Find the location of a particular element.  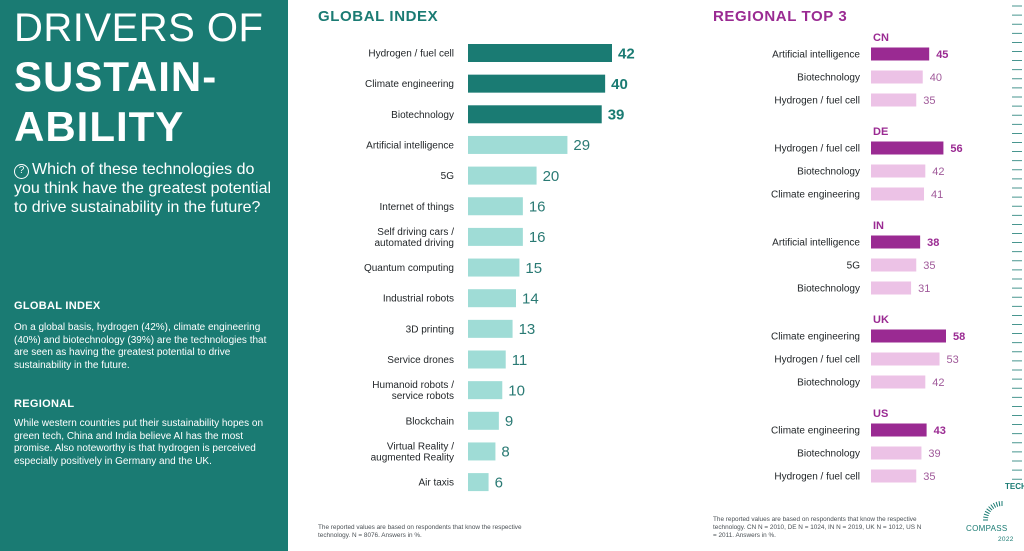

logo-compass-text: COMPASS is located at coordinates (987, 528).